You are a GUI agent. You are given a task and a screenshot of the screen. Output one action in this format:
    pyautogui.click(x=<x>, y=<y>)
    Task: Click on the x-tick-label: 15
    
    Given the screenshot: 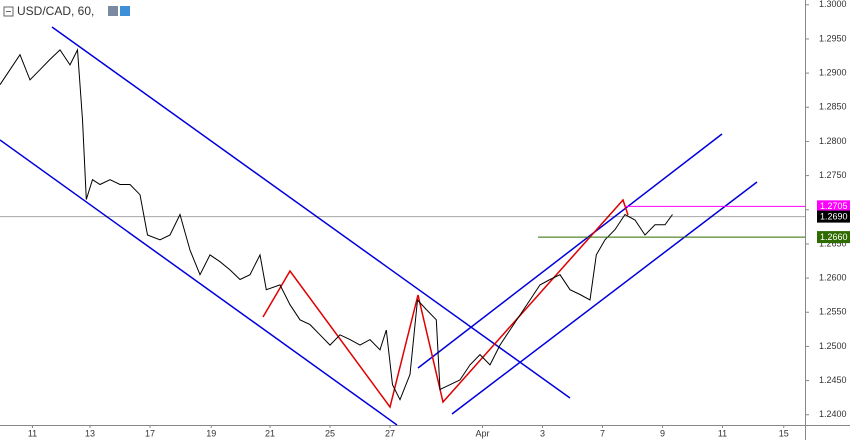 What is the action you would take?
    pyautogui.click(x=784, y=433)
    